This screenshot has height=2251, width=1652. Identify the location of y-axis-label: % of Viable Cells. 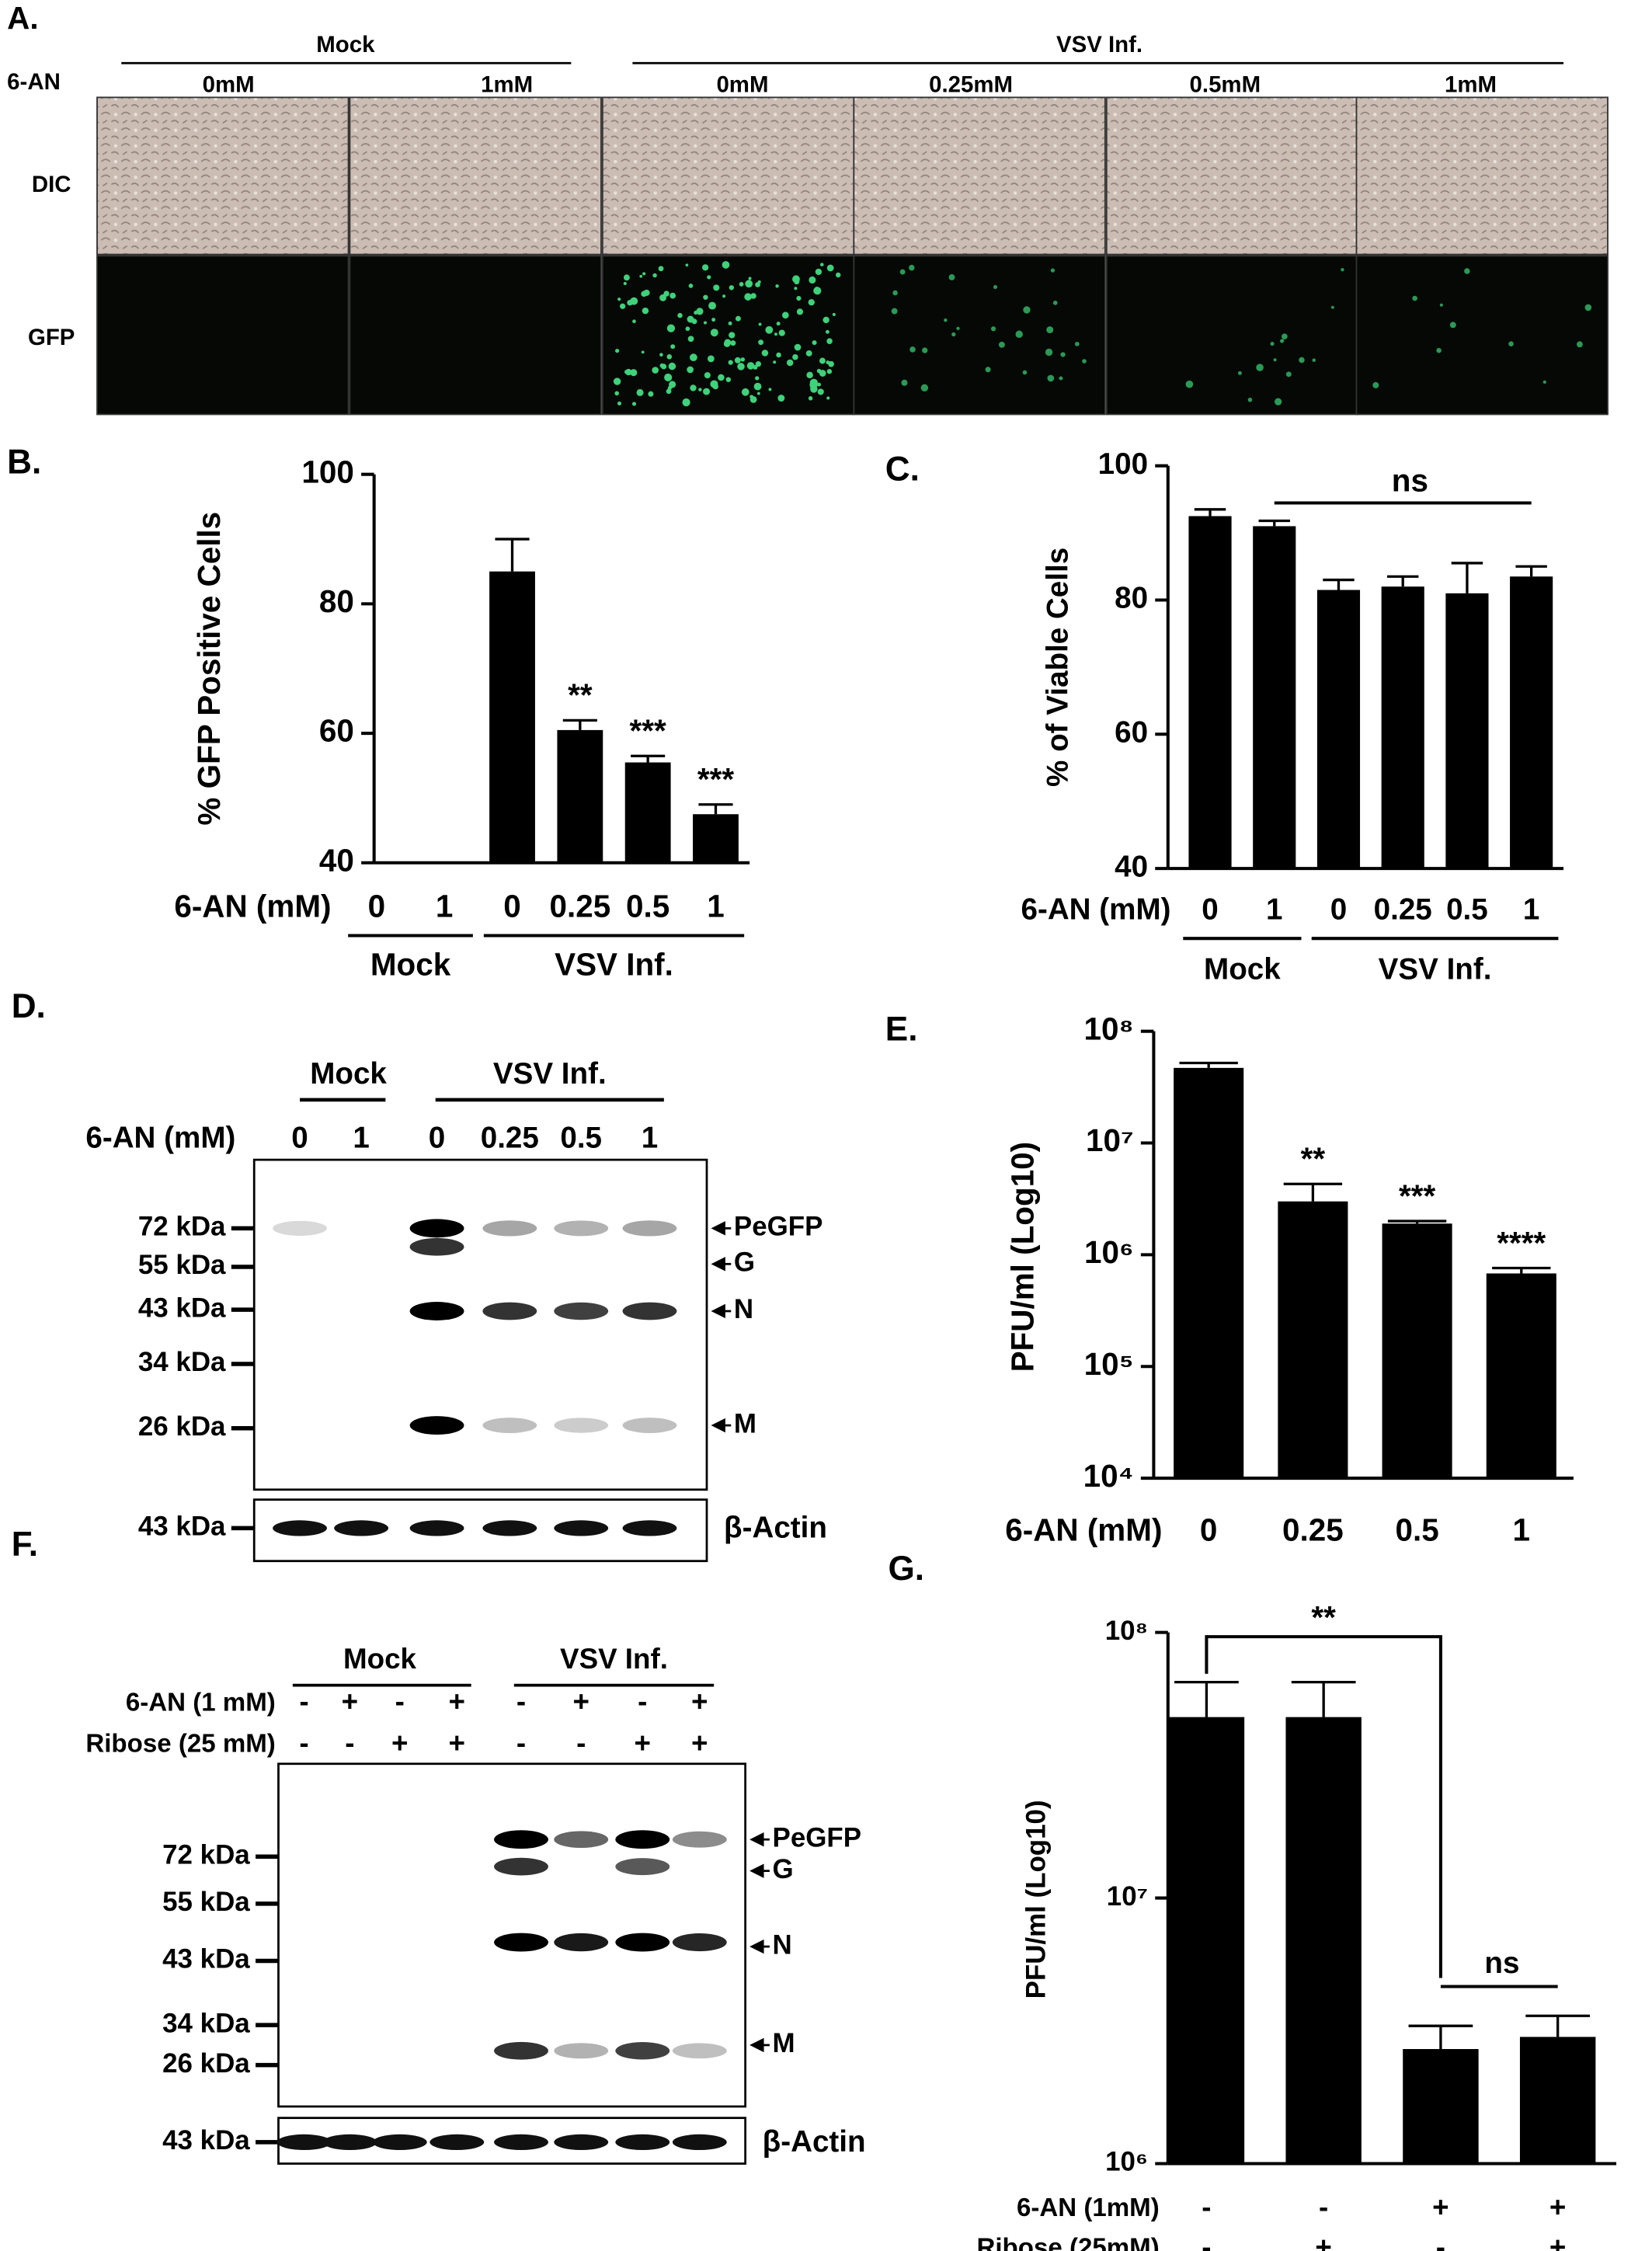
(1057, 667).